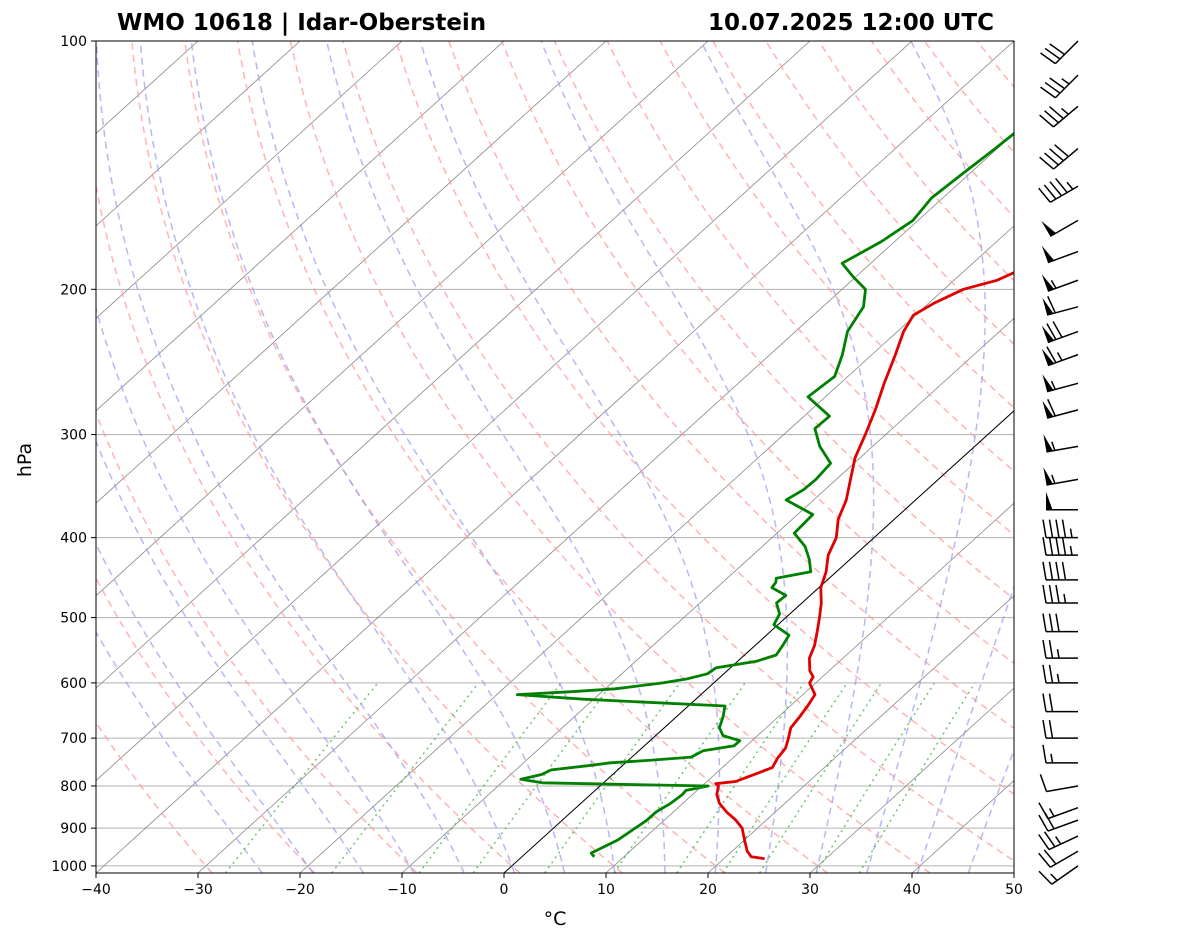 The height and width of the screenshot is (941, 1181). Describe the element at coordinates (73, 290) in the screenshot. I see `y-tick-label: 200` at that location.